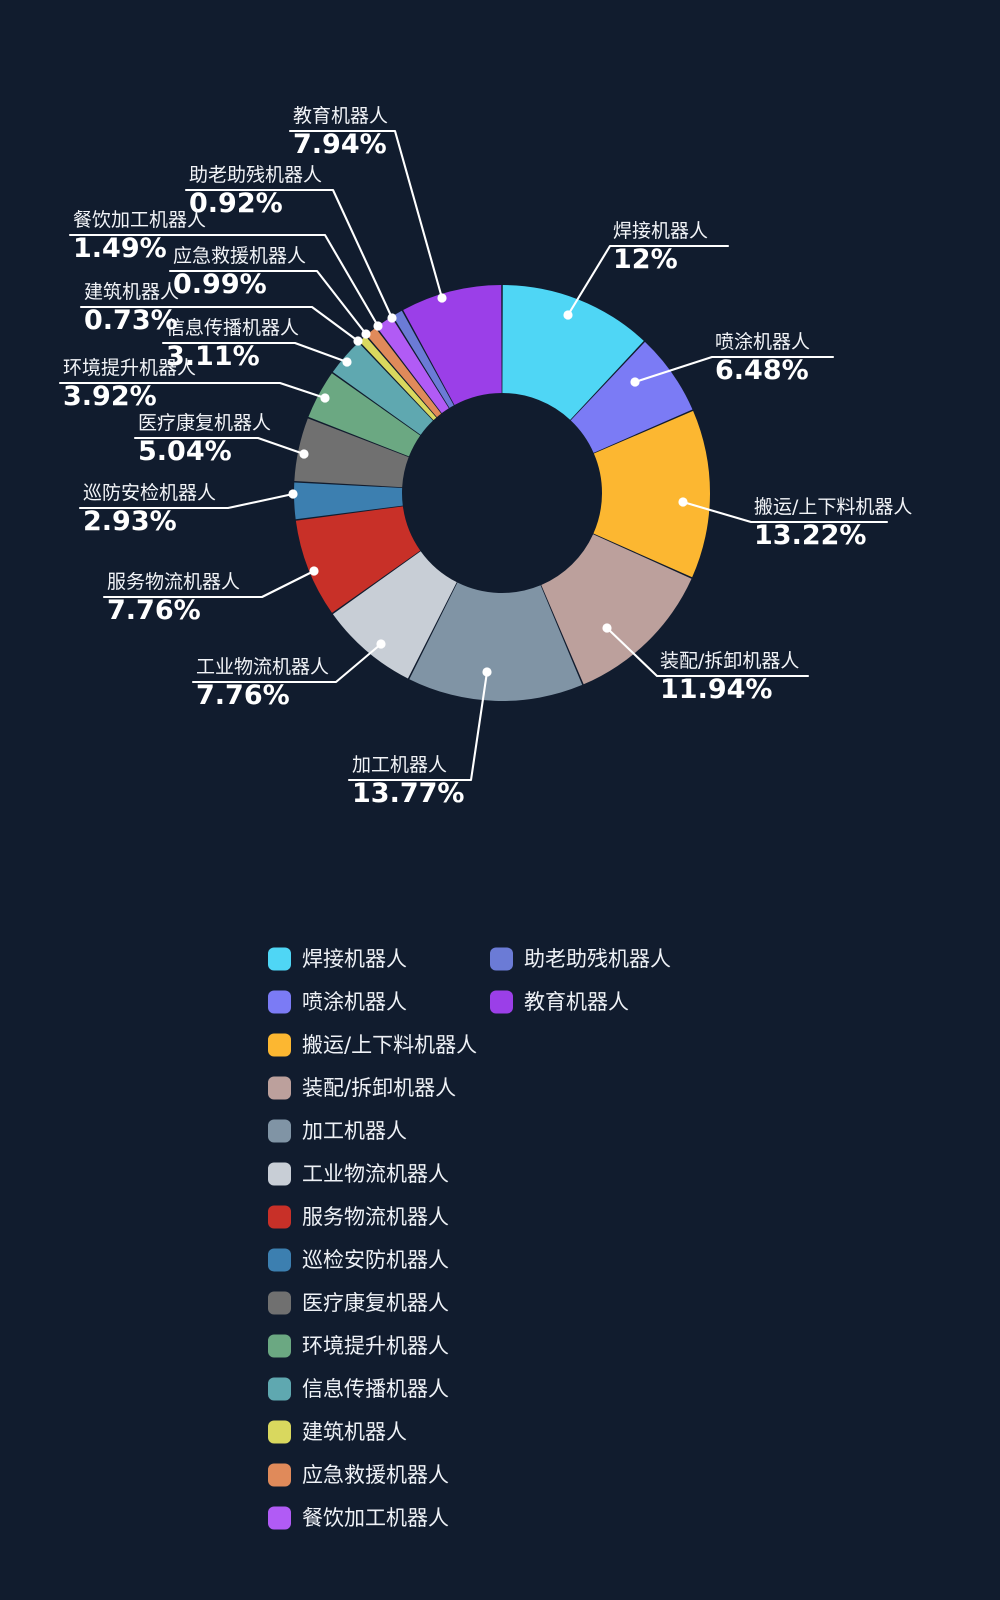 Image resolution: width=1000 pixels, height=1600 pixels. I want to click on callout-category-name: 建筑机器人, so click(131, 292).